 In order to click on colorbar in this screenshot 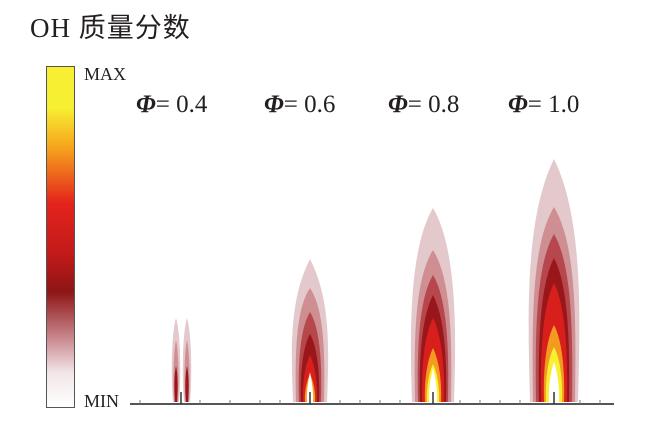, I will do `click(60, 237)`.